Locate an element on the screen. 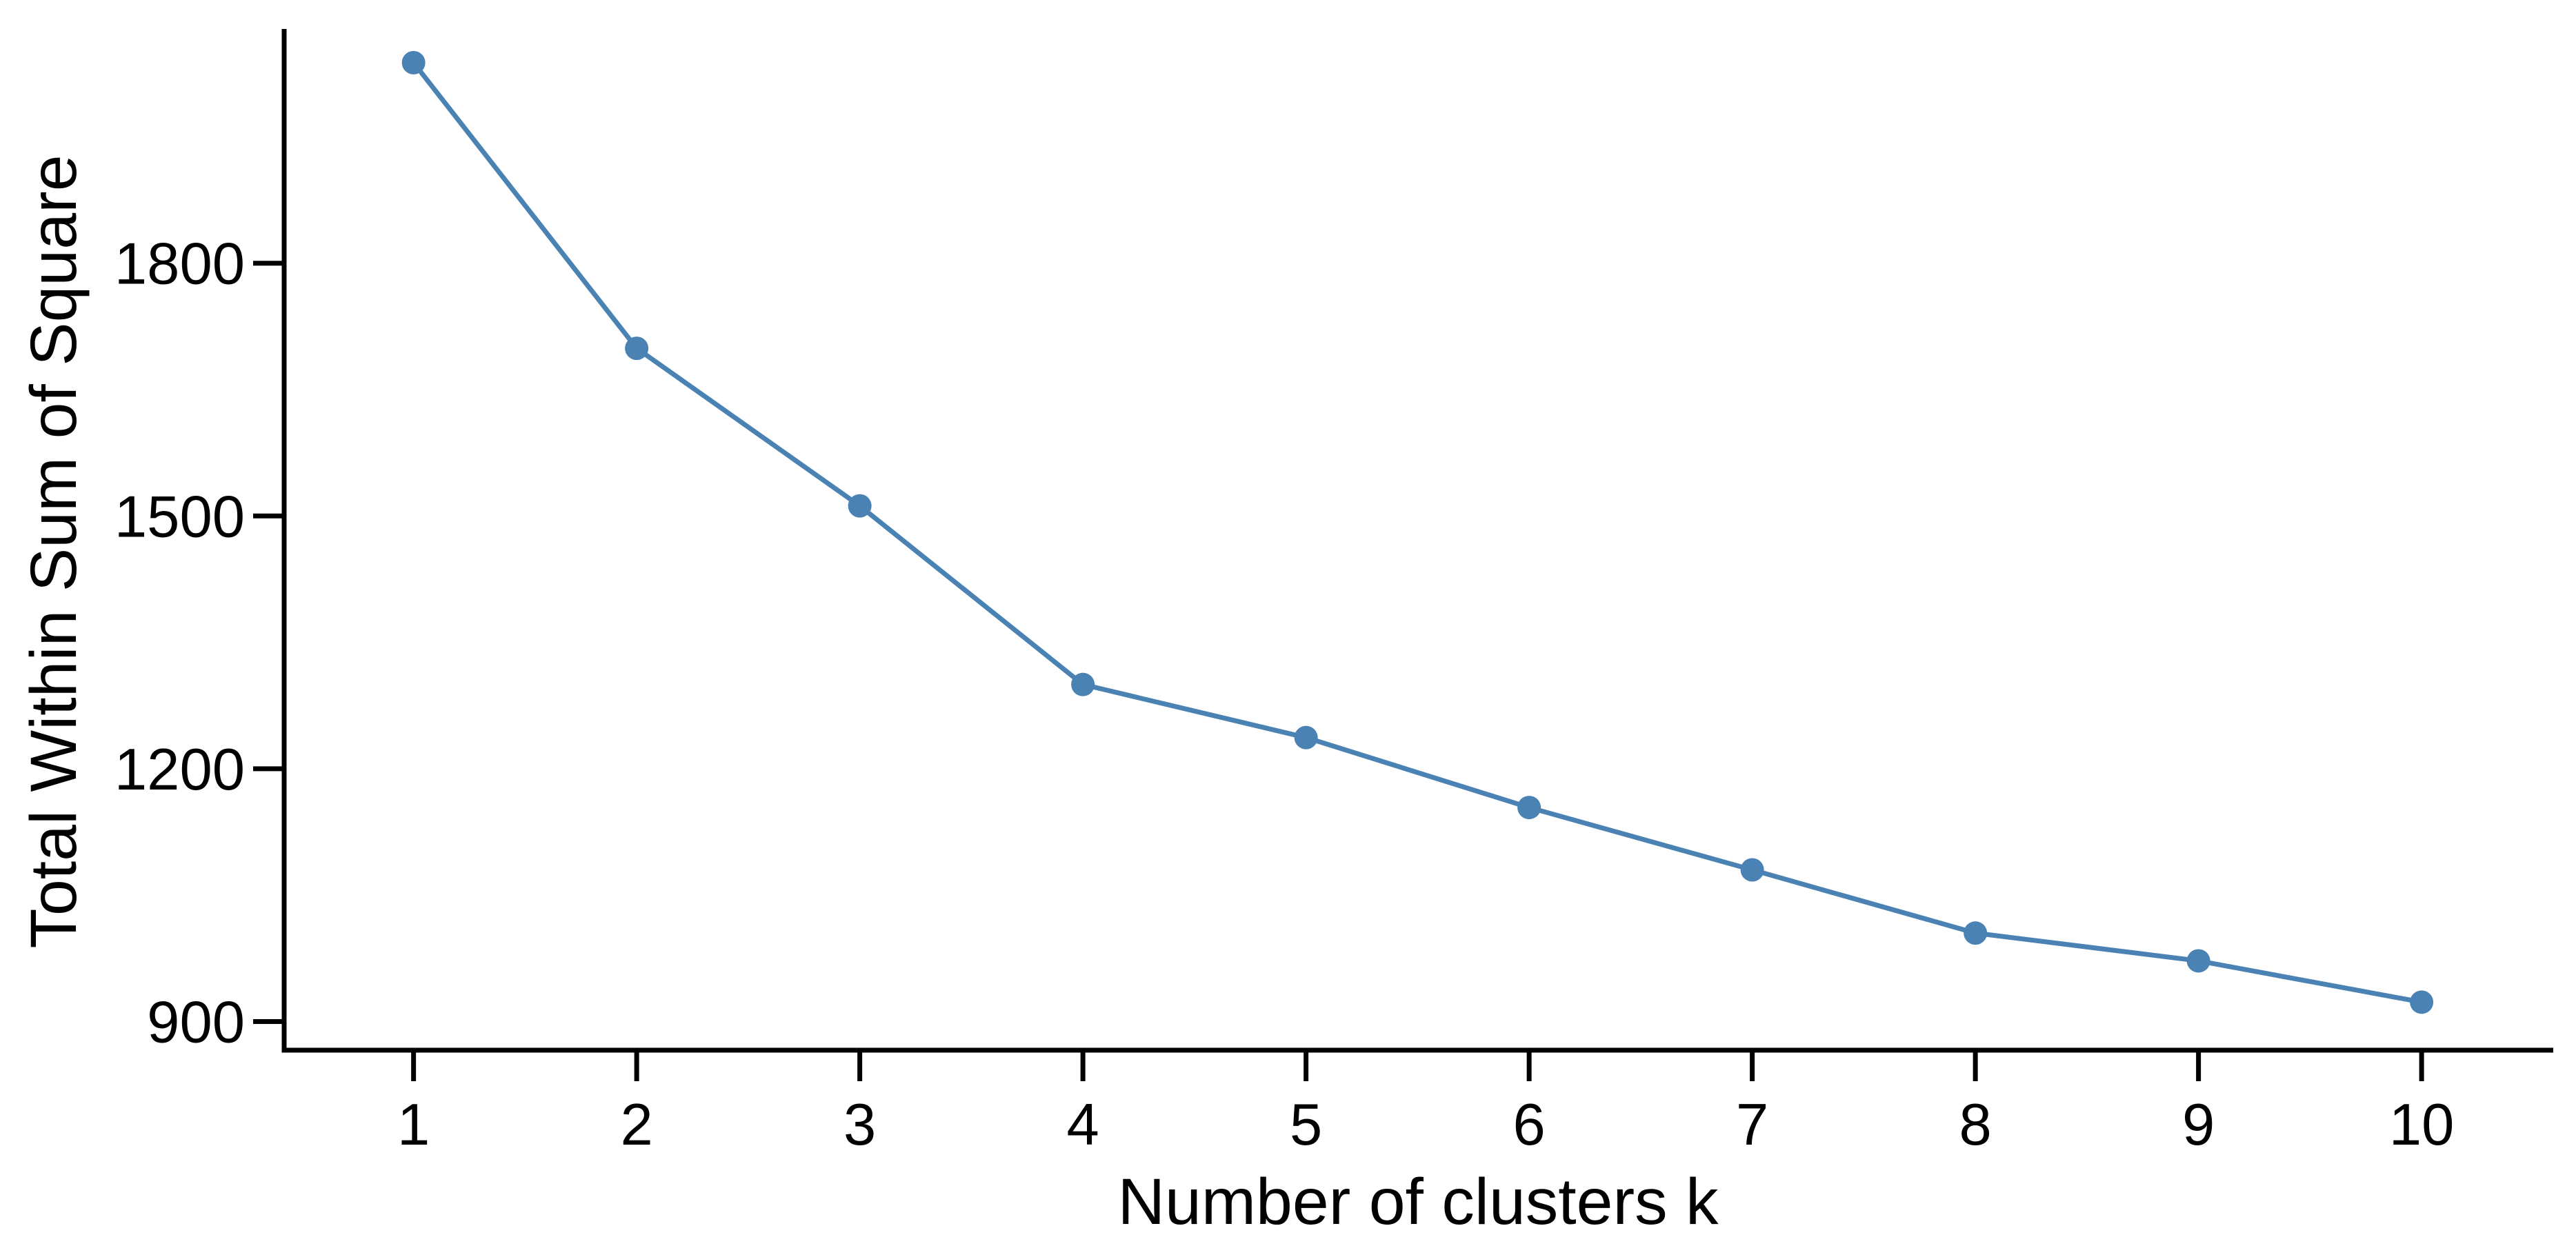 The image size is (2576, 1246). x-tick-label: 9 is located at coordinates (2198, 1125).